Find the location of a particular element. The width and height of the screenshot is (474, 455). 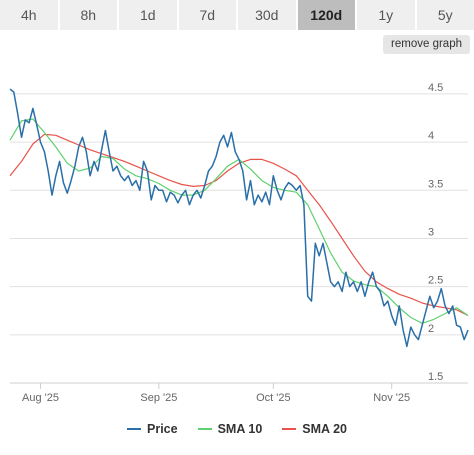

tab-5y: 5y is located at coordinates (445, 15).